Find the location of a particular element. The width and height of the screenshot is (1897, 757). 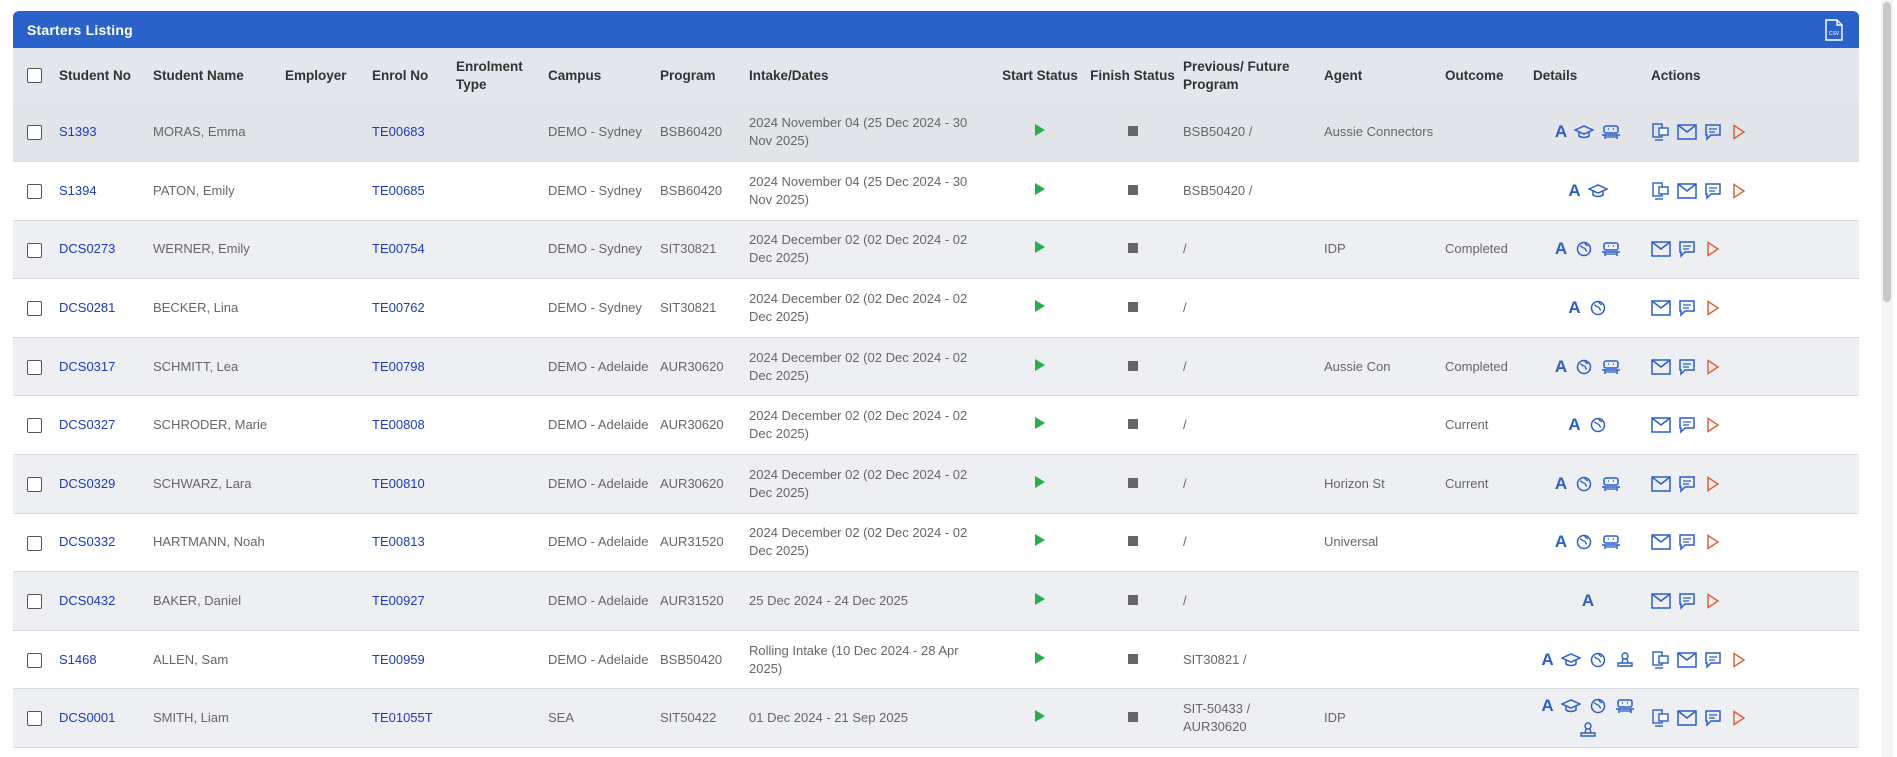

col-program: Program is located at coordinates (700, 75).